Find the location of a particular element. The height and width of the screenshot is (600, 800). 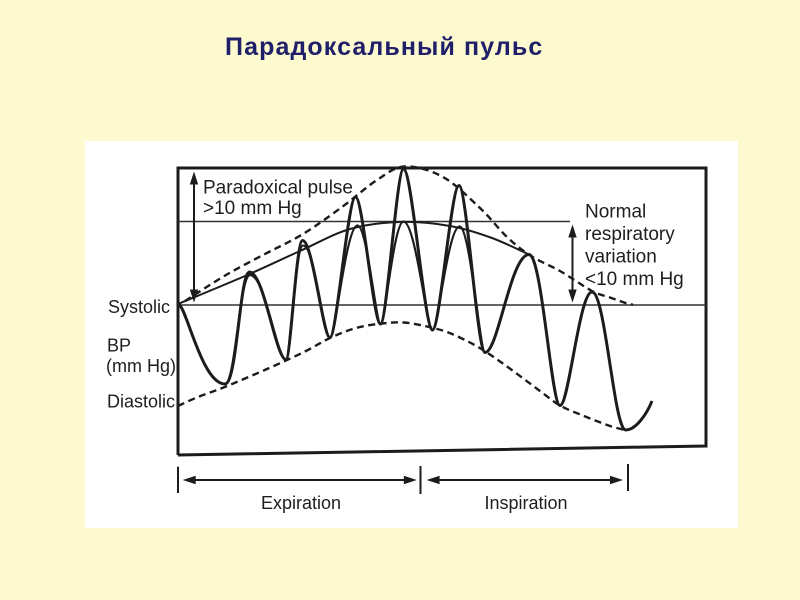

svg-text: Normal is located at coordinates (615, 212).